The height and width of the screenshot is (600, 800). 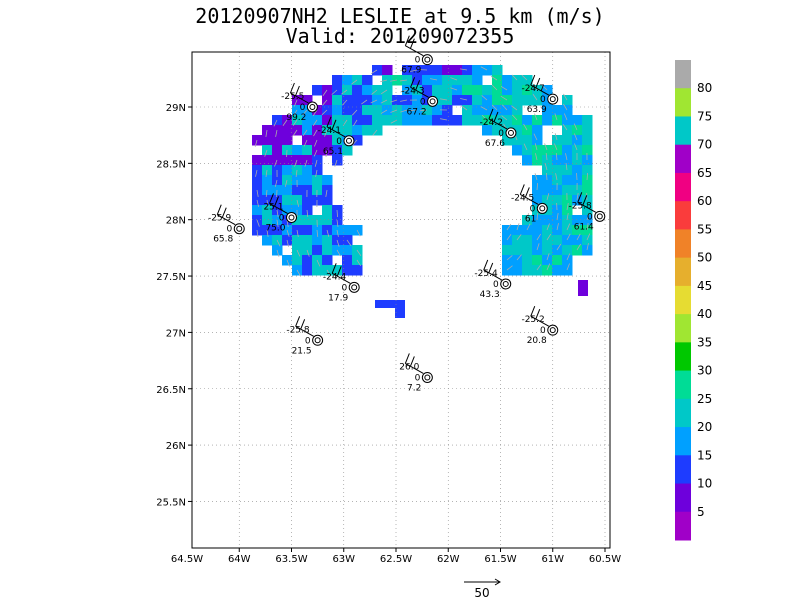 I want to click on lon-tick-label: 61W, so click(x=552, y=559).